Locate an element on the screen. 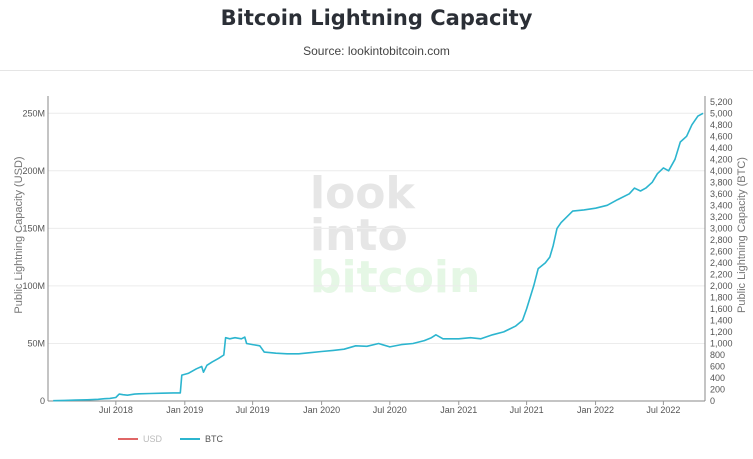  legend-label-usd: USD is located at coordinates (153, 439).